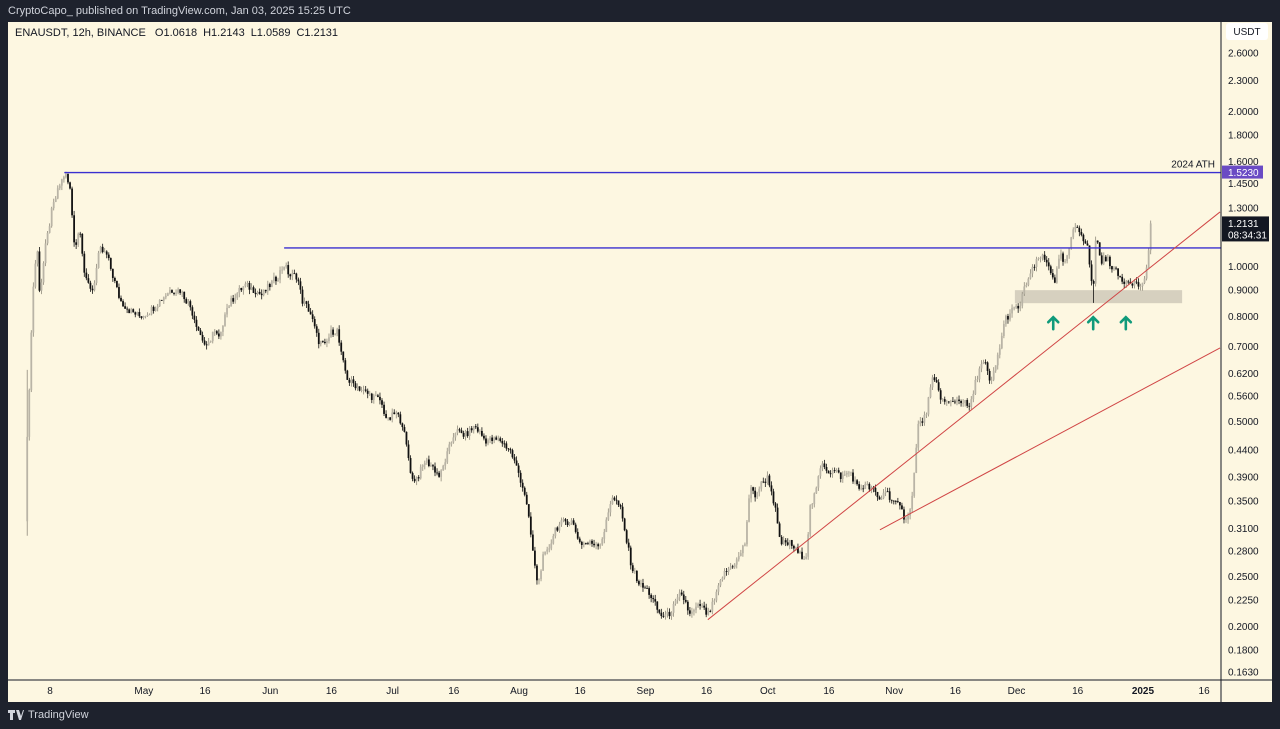 The image size is (1280, 729). Describe the element at coordinates (143, 691) in the screenshot. I see `time-tick-label: May` at that location.